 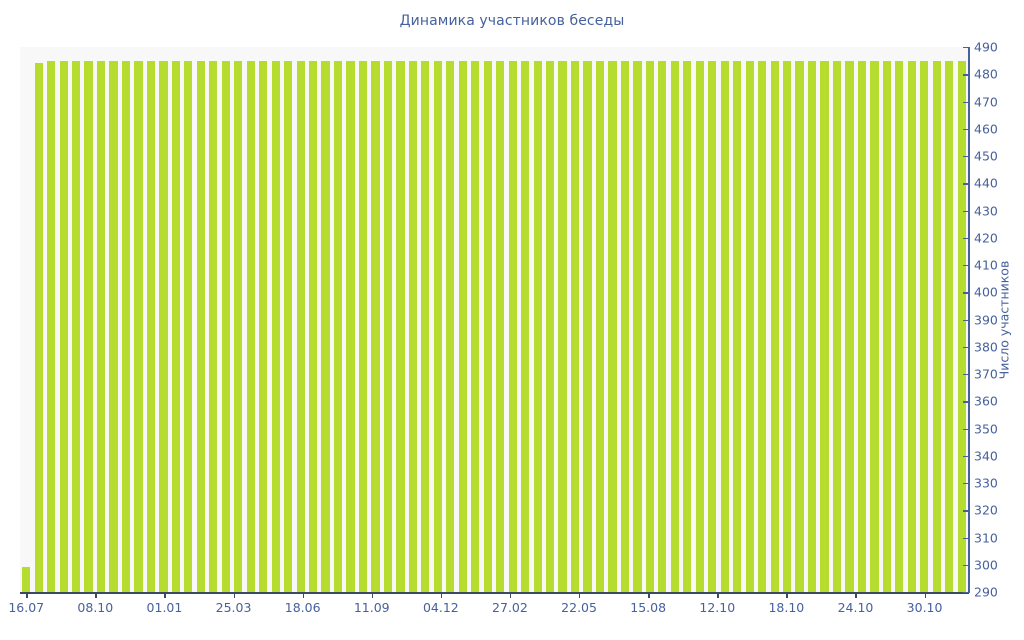 What do you see at coordinates (512, 21) in the screenshot?
I see `page-title: Динамика участников беседы` at bounding box center [512, 21].